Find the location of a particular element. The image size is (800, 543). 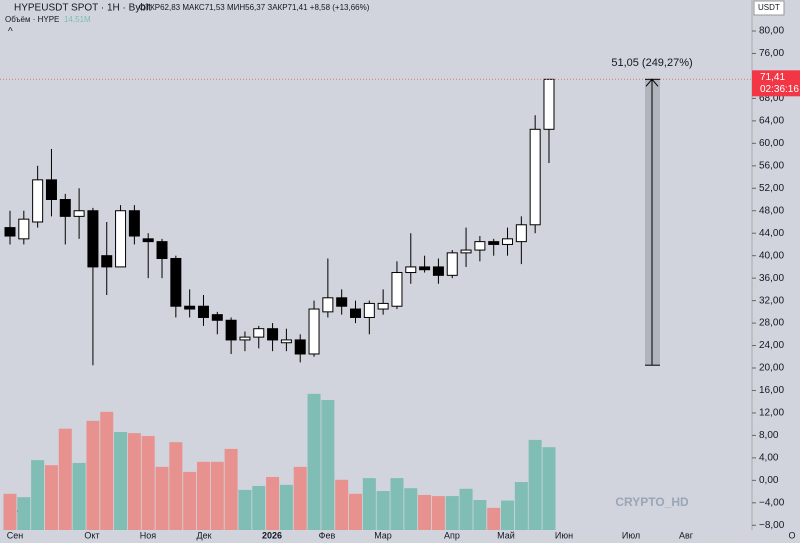

x-tick-label: Мар is located at coordinates (383, 535).